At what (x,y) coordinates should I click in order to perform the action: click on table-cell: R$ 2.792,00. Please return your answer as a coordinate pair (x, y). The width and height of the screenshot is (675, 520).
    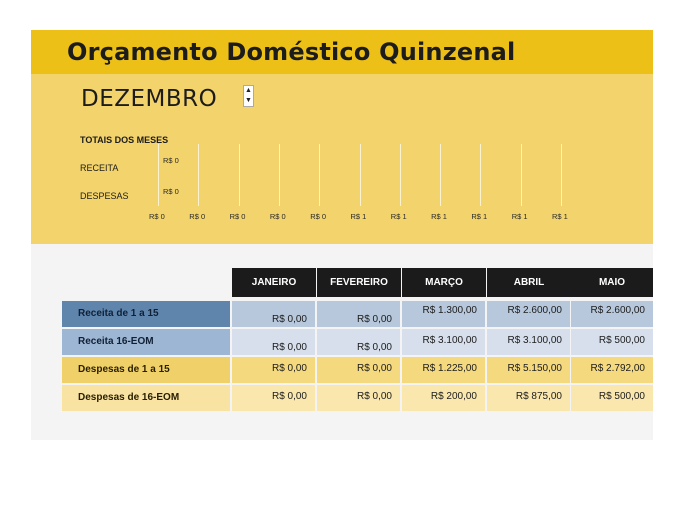
    Looking at the image, I should click on (612, 370).